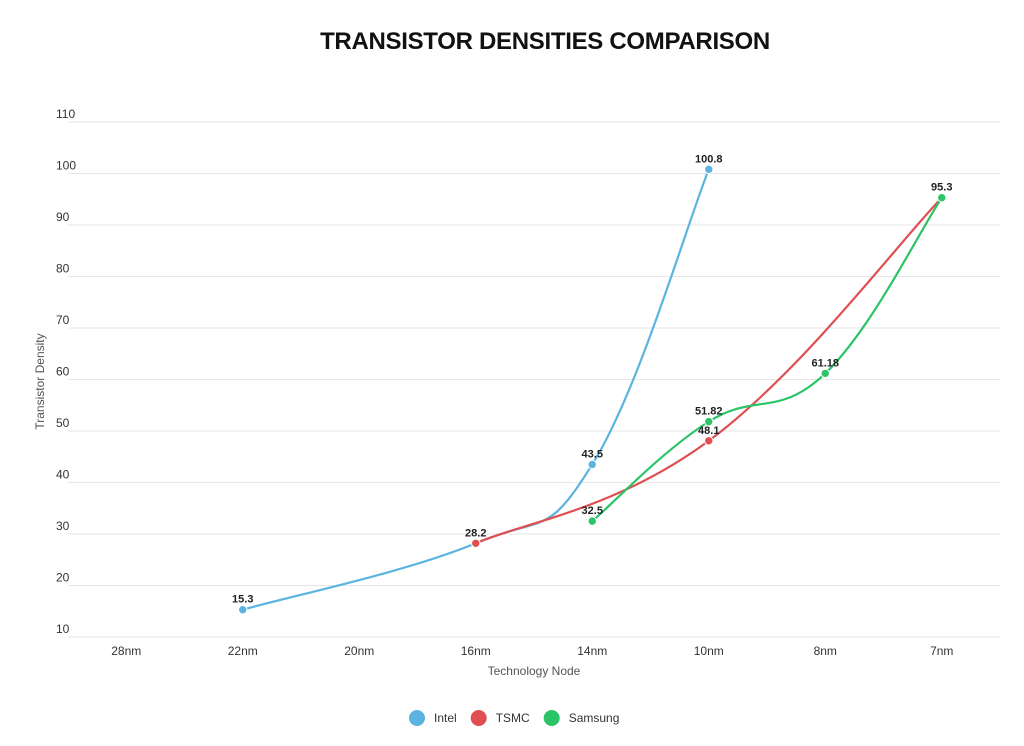 The height and width of the screenshot is (746, 1024). I want to click on samsung-legend-label: Samsung, so click(594, 718).